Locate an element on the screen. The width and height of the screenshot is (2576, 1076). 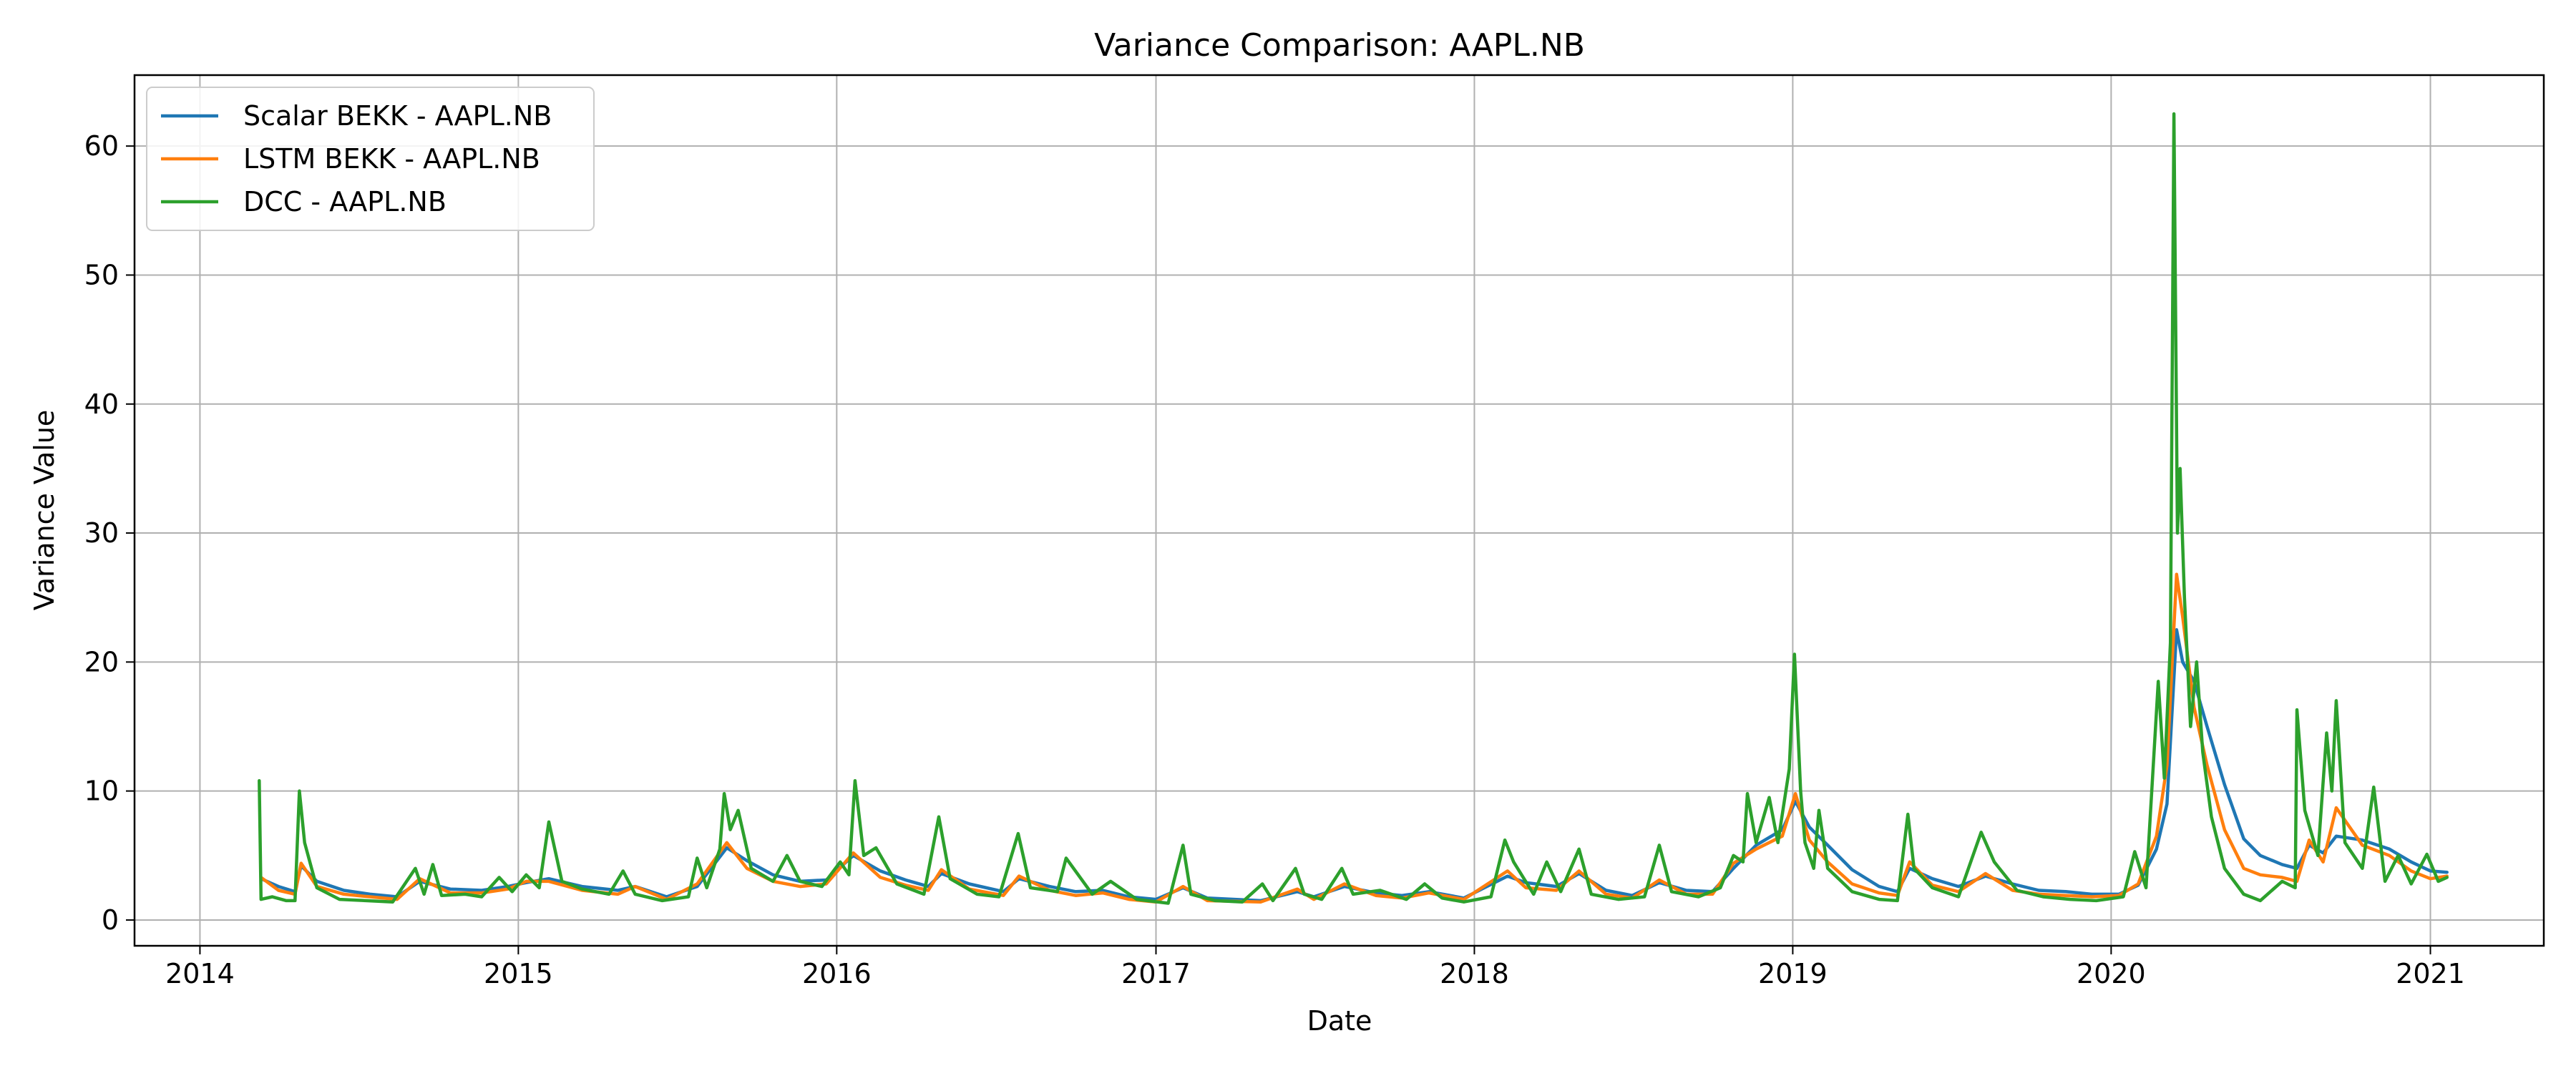
x-tick-label: 2016 is located at coordinates (837, 973).